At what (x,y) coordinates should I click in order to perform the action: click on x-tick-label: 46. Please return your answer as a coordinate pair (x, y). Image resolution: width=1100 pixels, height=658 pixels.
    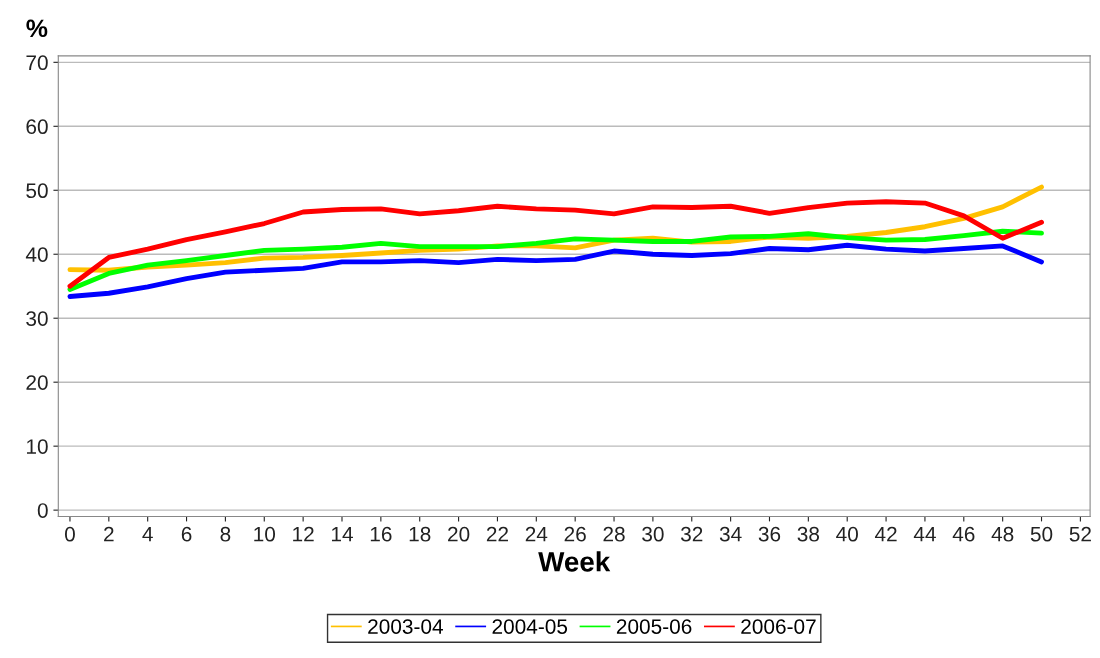
    Looking at the image, I should click on (963, 534).